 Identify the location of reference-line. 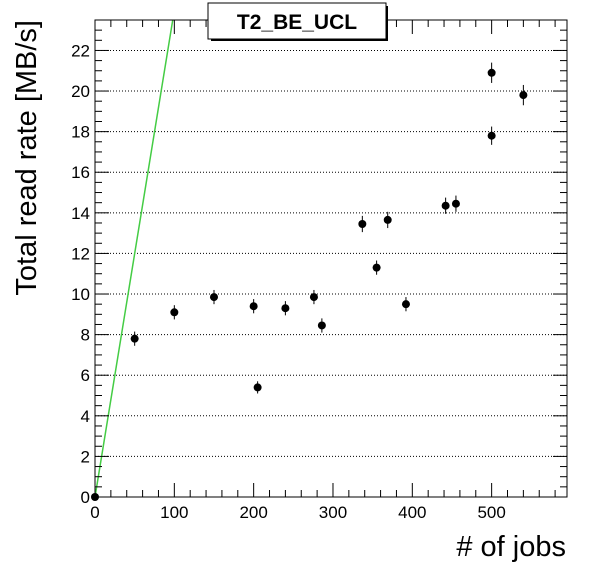
(134, 258).